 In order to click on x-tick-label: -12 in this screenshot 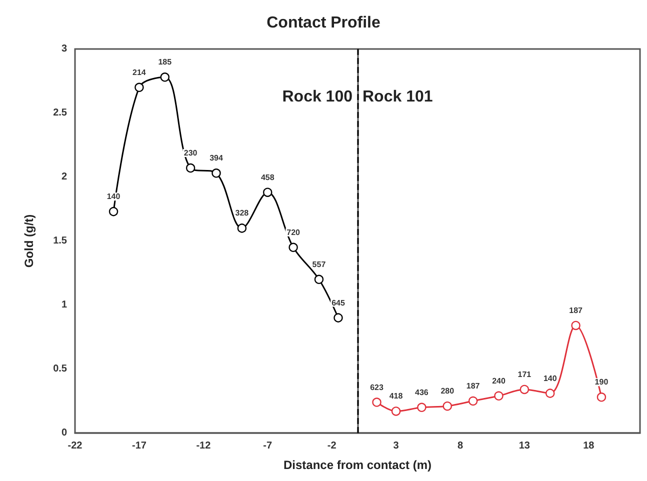, I will do `click(204, 446)`.